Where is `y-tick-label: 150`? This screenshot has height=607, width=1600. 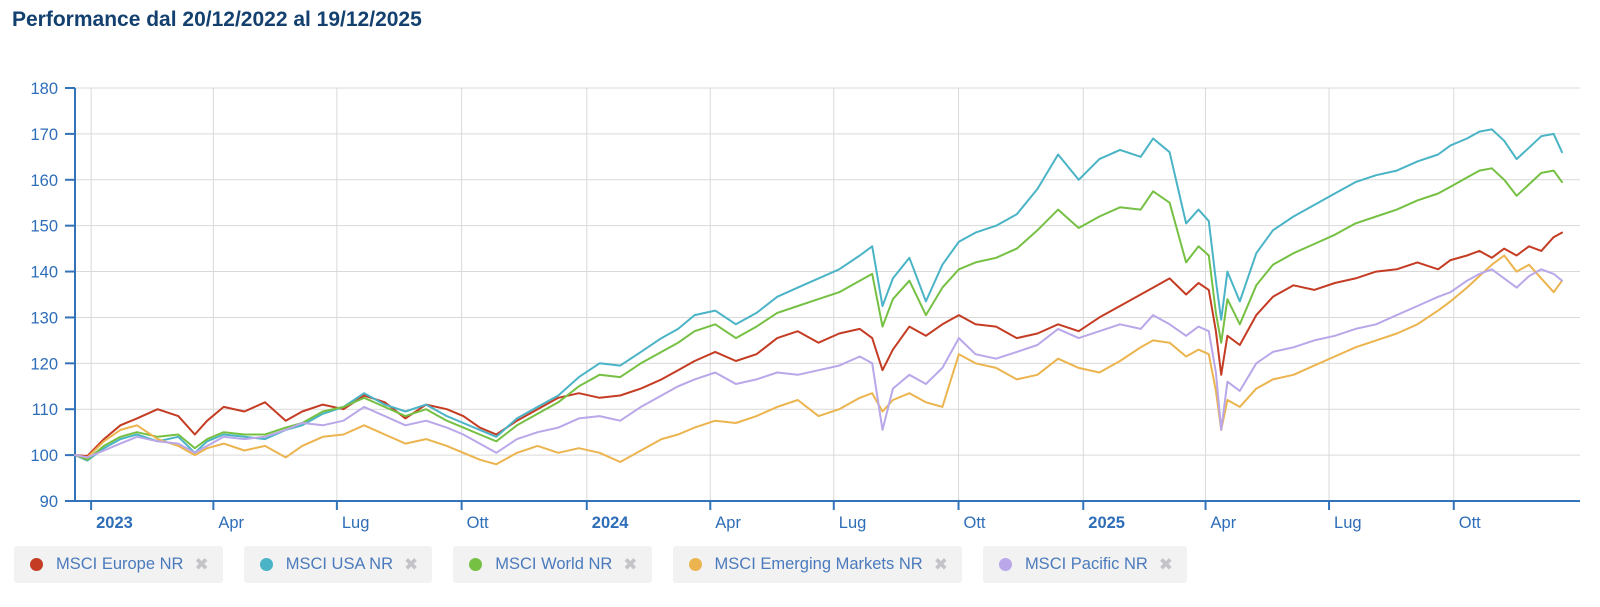 y-tick-label: 150 is located at coordinates (44, 227).